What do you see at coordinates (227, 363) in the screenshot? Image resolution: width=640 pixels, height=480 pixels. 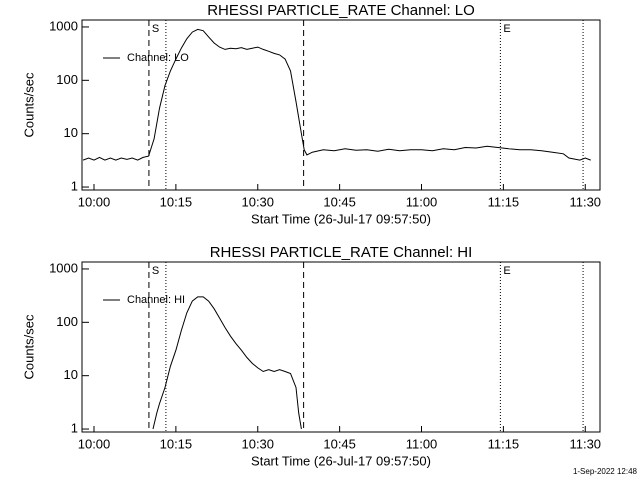 I see `data-line` at bounding box center [227, 363].